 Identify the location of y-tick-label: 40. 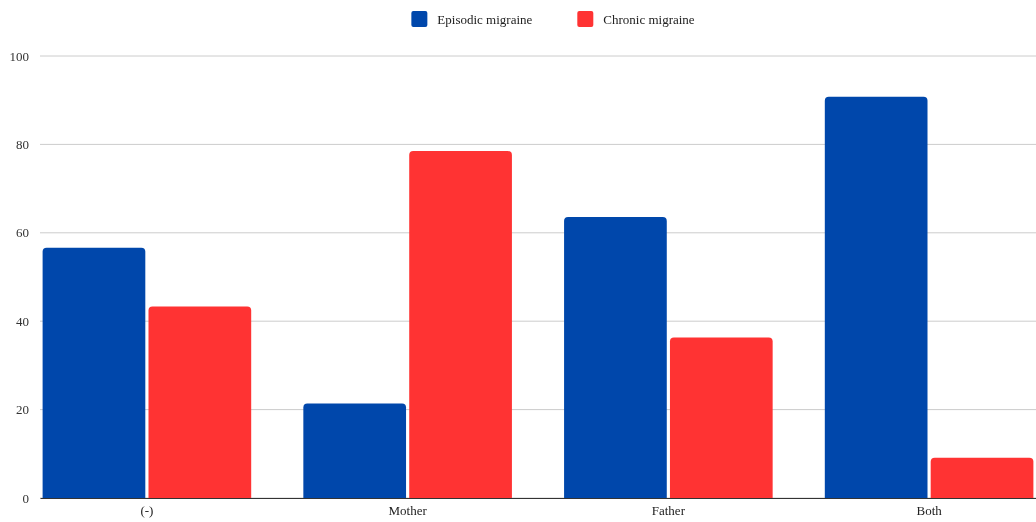
(22, 321).